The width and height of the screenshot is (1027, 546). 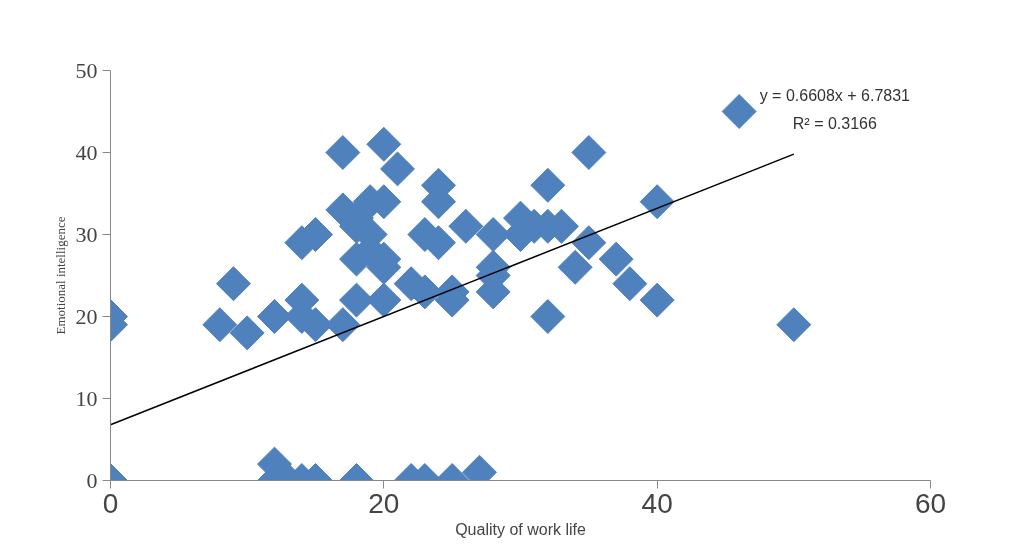 I want to click on y-axis-title: Emotional intelligence, so click(x=60, y=275).